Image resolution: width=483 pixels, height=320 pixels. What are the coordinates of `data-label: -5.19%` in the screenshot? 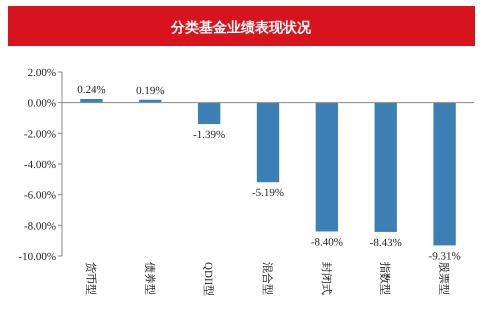 It's located at (268, 193).